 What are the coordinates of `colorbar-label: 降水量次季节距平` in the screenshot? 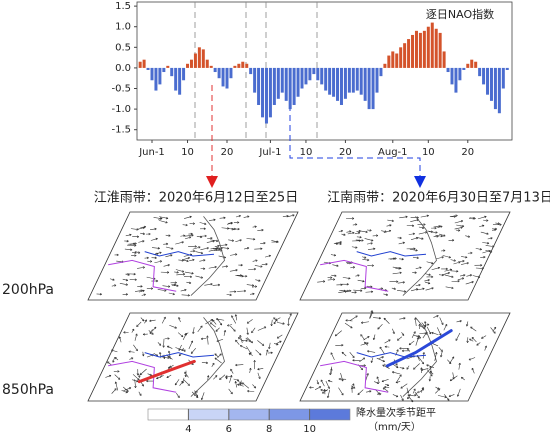 It's located at (396, 412).